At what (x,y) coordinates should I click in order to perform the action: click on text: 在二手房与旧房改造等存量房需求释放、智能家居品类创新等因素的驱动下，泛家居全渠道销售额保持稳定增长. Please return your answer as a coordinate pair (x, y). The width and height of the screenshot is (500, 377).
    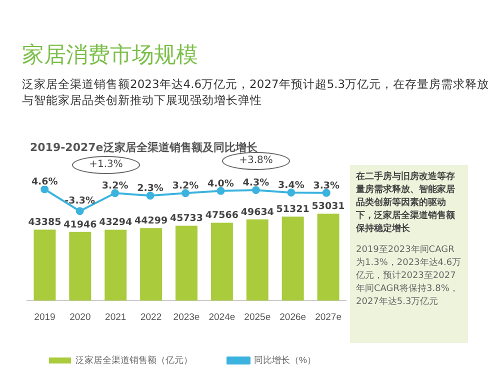
    Looking at the image, I should click on (406, 203).